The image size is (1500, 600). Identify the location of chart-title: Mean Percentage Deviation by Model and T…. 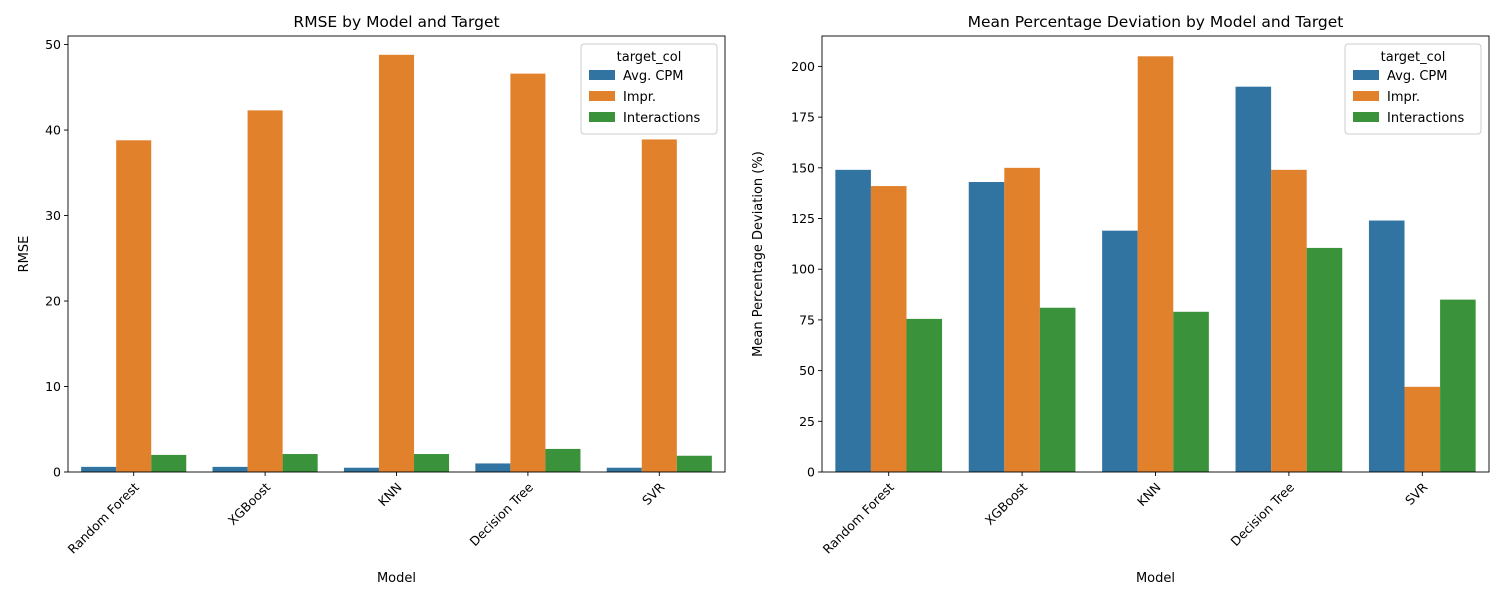
(1156, 22).